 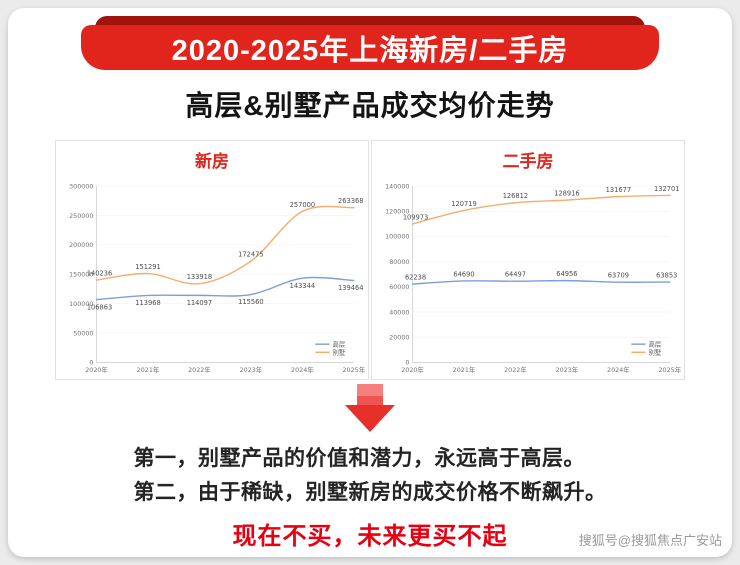 I want to click on svg-text: 250000, so click(x=81, y=216).